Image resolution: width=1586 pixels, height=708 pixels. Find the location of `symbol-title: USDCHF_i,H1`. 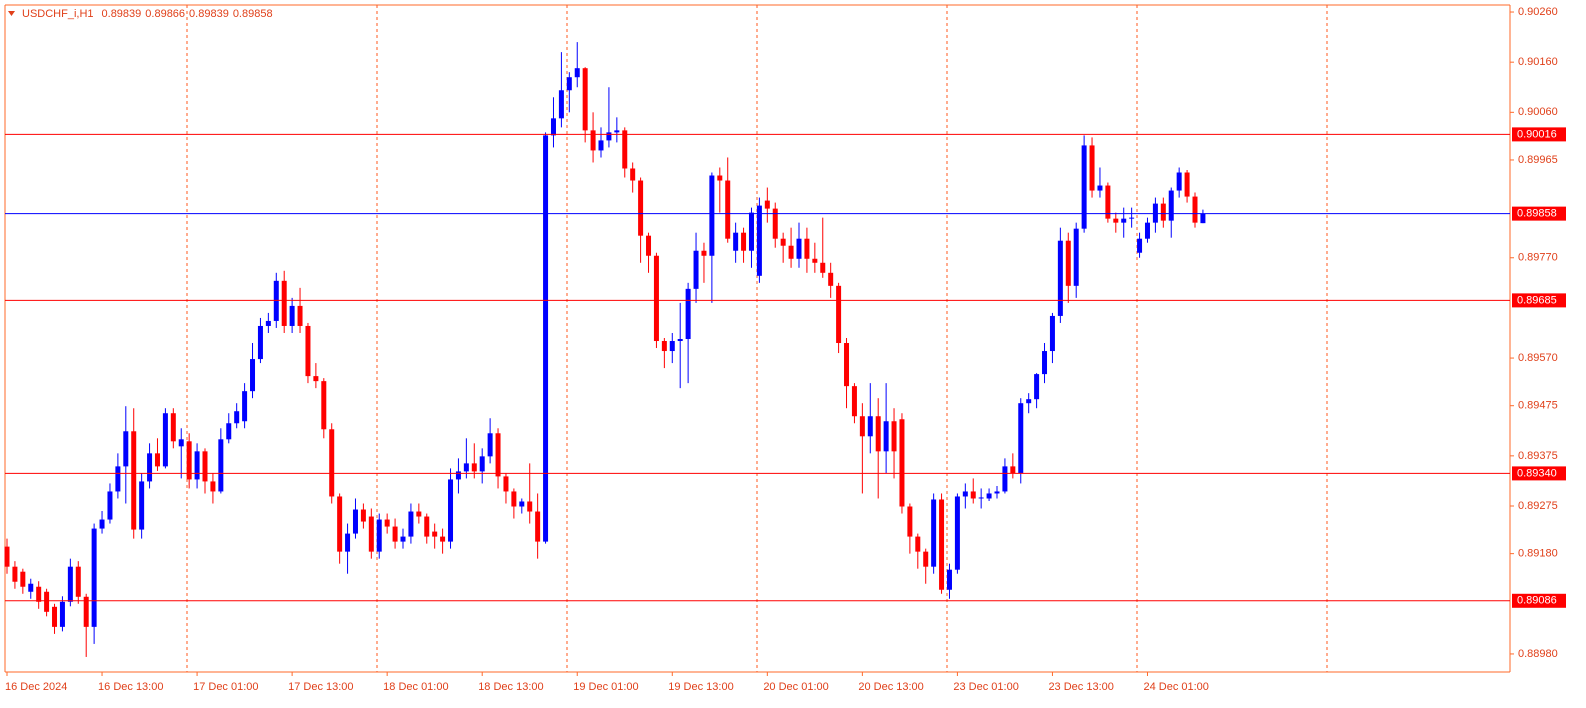

symbol-title: USDCHF_i,H1 is located at coordinates (58, 14).